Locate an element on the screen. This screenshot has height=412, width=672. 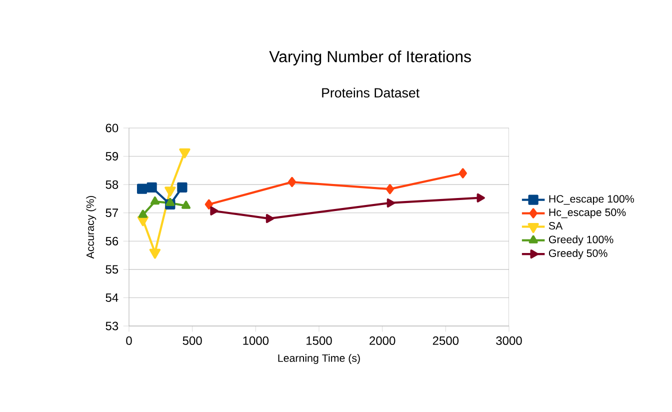
x-axis-title: Learning Time (s) is located at coordinates (319, 359).